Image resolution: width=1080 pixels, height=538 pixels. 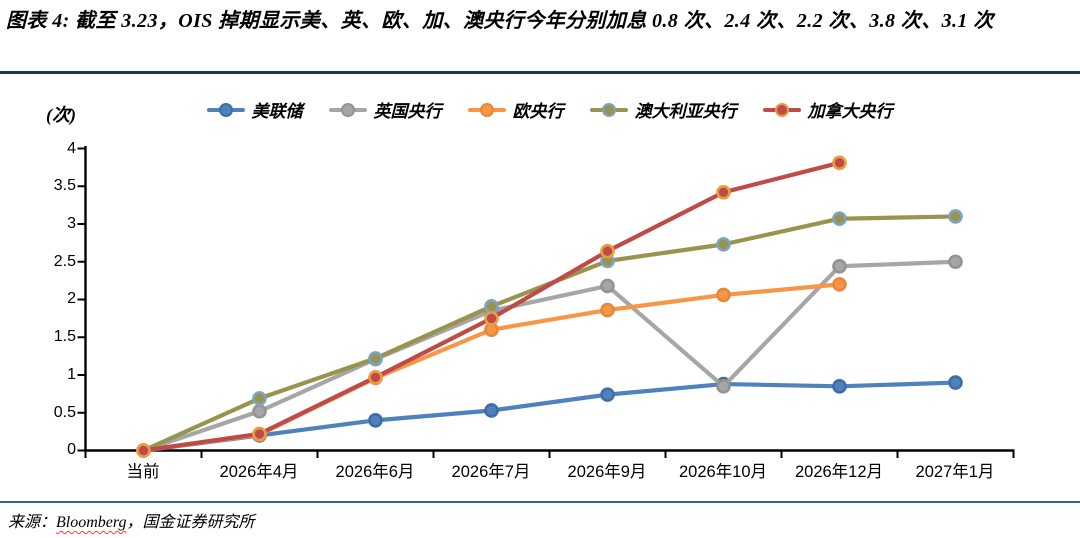 I want to click on chart-legend: 美联储 英国央行 欧央行 澳大利亚央行 加拿大央行, so click(x=549, y=109).